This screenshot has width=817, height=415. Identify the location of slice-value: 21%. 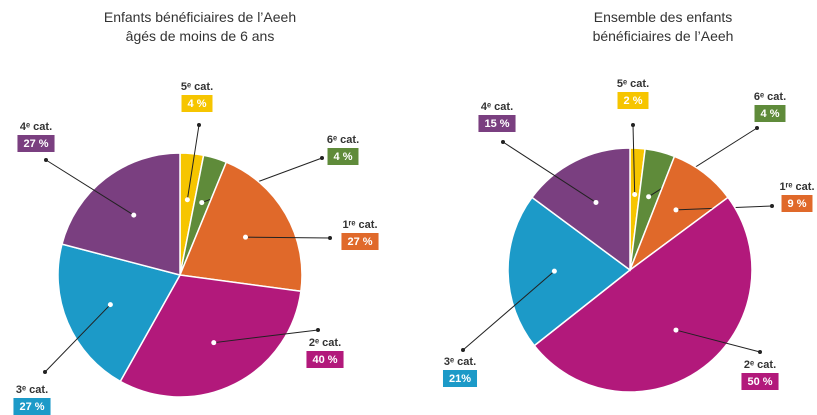
(460, 379).